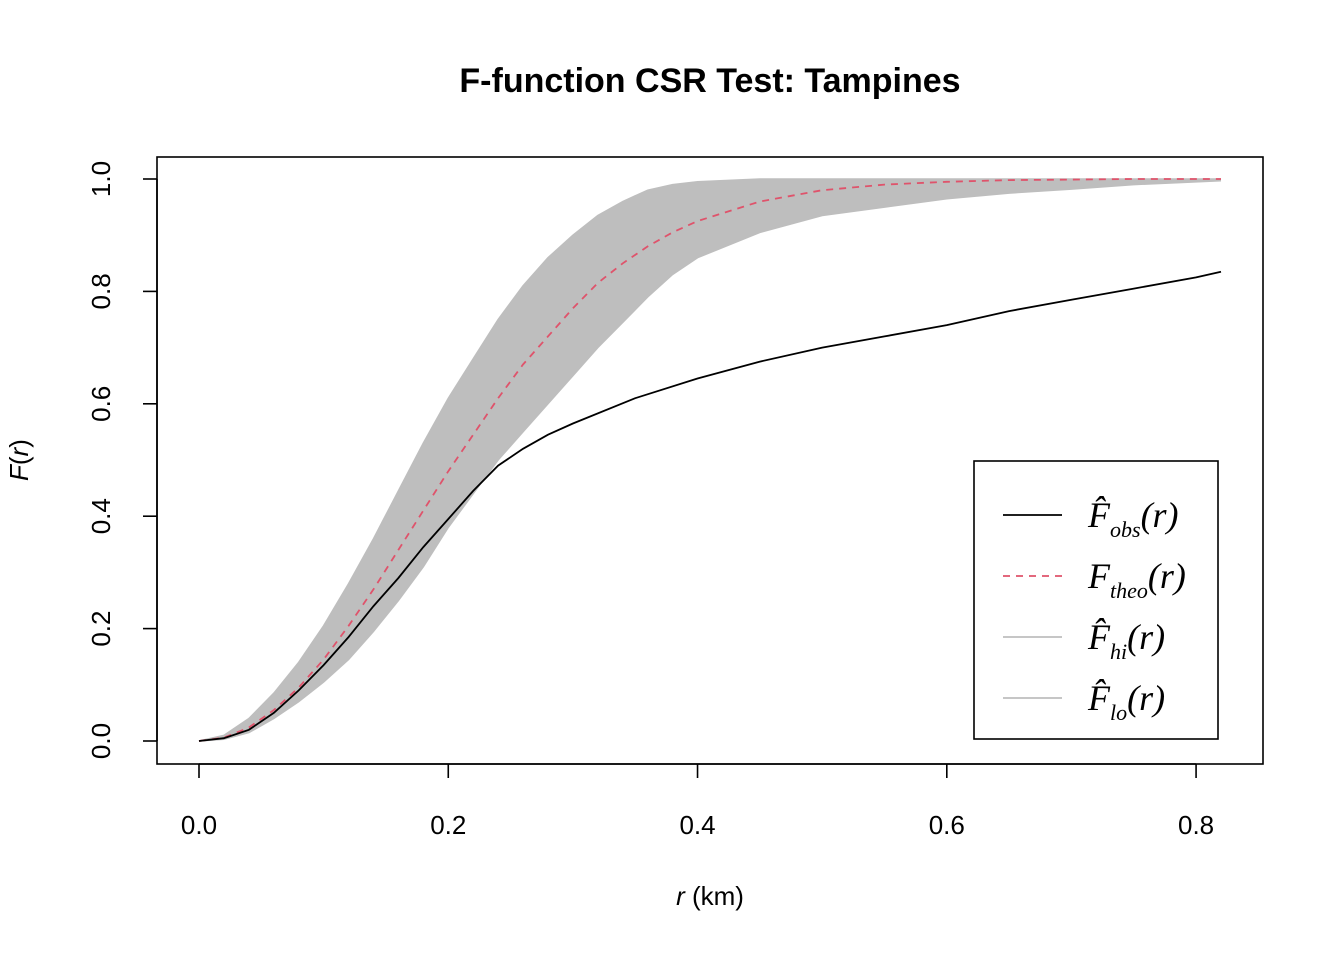  I want to click on y-axis: 0.0 0.2 0.4 0.6 0.8 1.0, so click(122, 460).